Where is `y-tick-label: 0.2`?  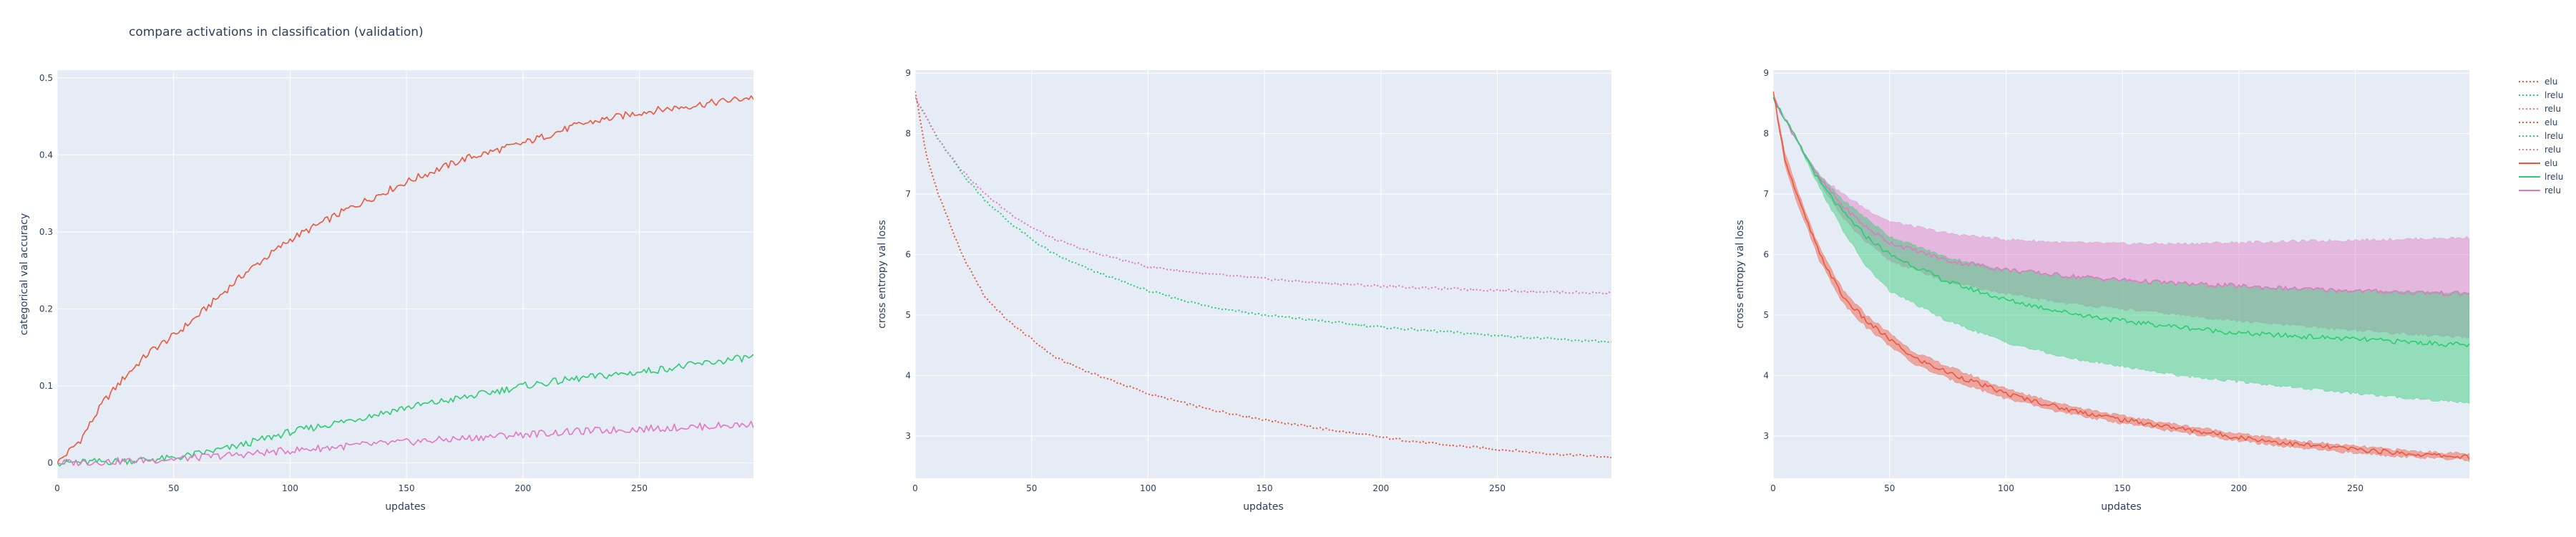
y-tick-label: 0.2 is located at coordinates (46, 309).